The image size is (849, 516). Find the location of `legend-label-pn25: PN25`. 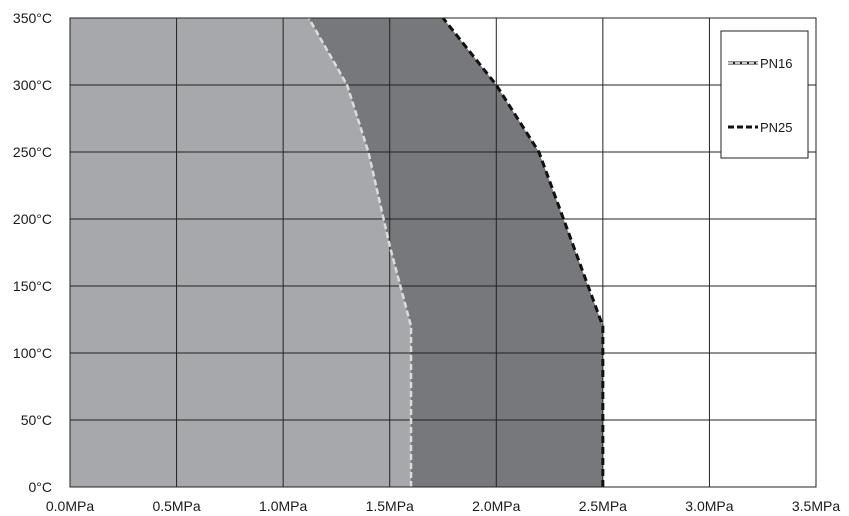

legend-label-pn25: PN25 is located at coordinates (776, 127).